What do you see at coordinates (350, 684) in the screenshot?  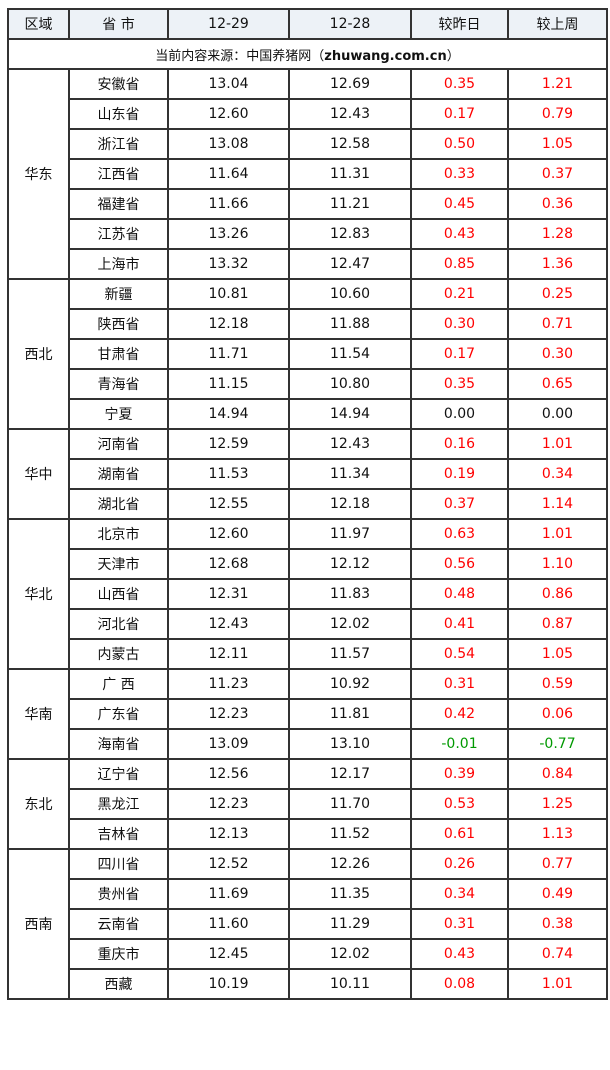 I see `price-yesterday-cell: 10.92` at bounding box center [350, 684].